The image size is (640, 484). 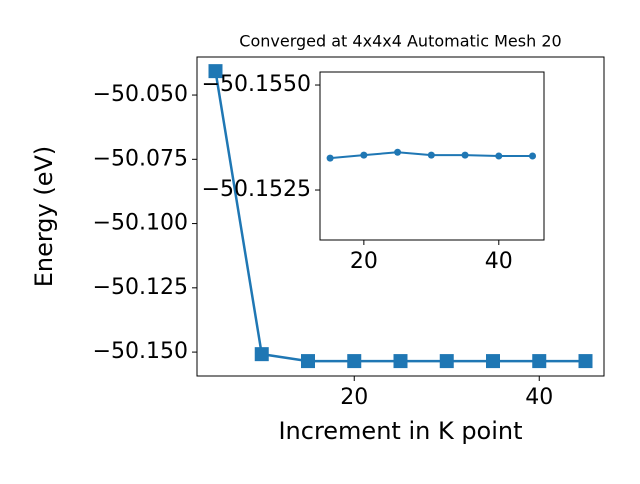 What do you see at coordinates (256, 84) in the screenshot?
I see `y-tick-label: −50.1550` at bounding box center [256, 84].